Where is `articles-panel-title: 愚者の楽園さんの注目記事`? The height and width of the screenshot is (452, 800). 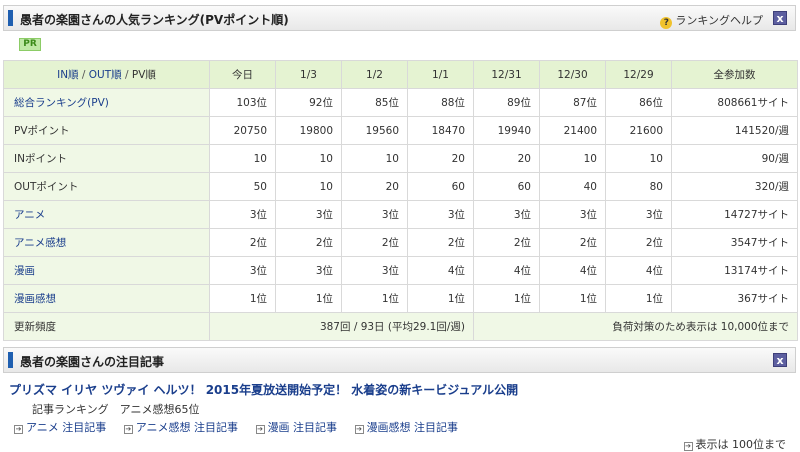 articles-panel-title: 愚者の楽園さんの注目記事 is located at coordinates (92, 362).